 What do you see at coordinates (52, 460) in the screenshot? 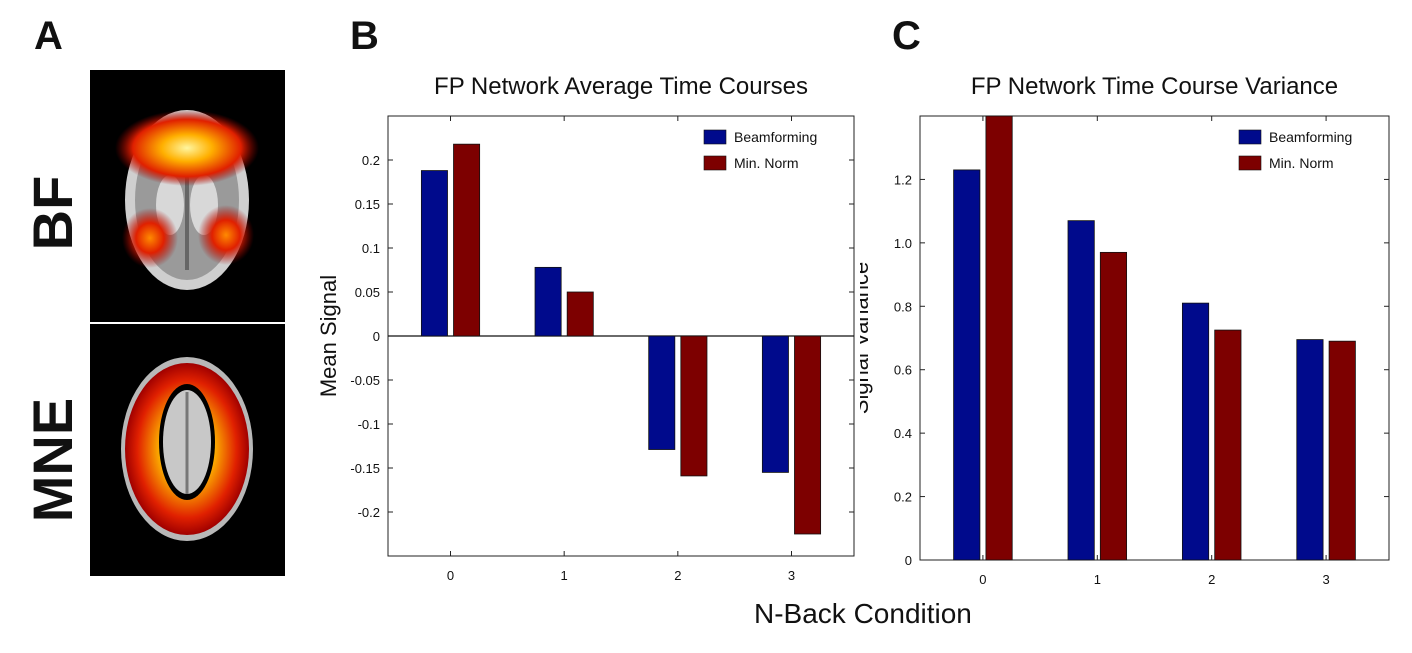
I see `mne-label: MNE` at bounding box center [52, 460].